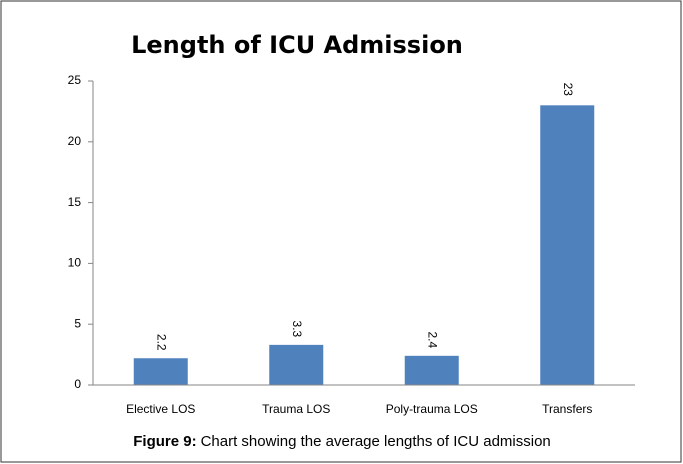 The height and width of the screenshot is (464, 683). What do you see at coordinates (75, 263) in the screenshot?
I see `y-tick-label: 10` at bounding box center [75, 263].